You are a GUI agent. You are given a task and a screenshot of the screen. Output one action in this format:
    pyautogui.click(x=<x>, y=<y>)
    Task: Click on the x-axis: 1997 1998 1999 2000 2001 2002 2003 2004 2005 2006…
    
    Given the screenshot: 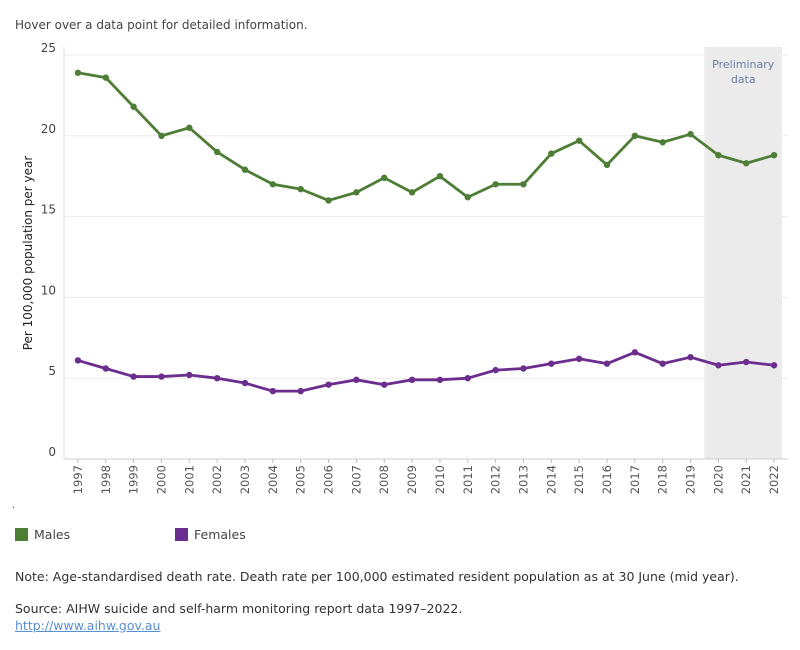 What is the action you would take?
    pyautogui.click(x=426, y=476)
    